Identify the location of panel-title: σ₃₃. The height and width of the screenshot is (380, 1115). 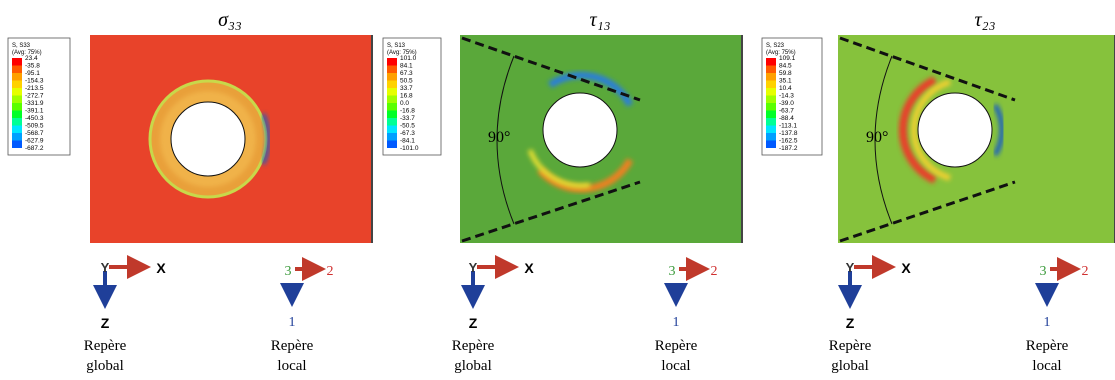
(230, 20).